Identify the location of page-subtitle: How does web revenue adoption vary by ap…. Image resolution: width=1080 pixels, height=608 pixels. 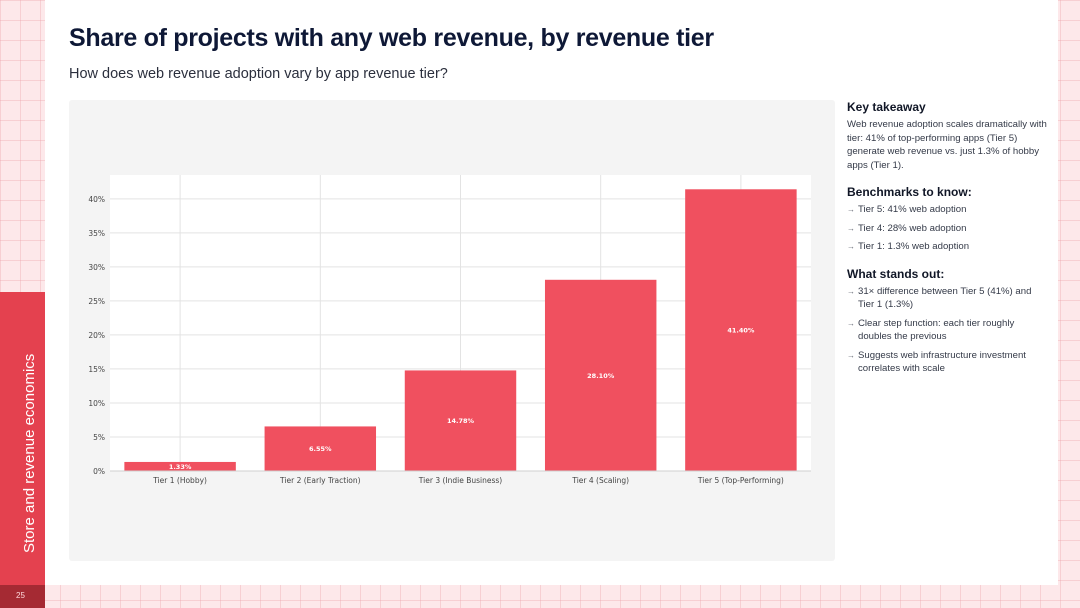
(258, 74).